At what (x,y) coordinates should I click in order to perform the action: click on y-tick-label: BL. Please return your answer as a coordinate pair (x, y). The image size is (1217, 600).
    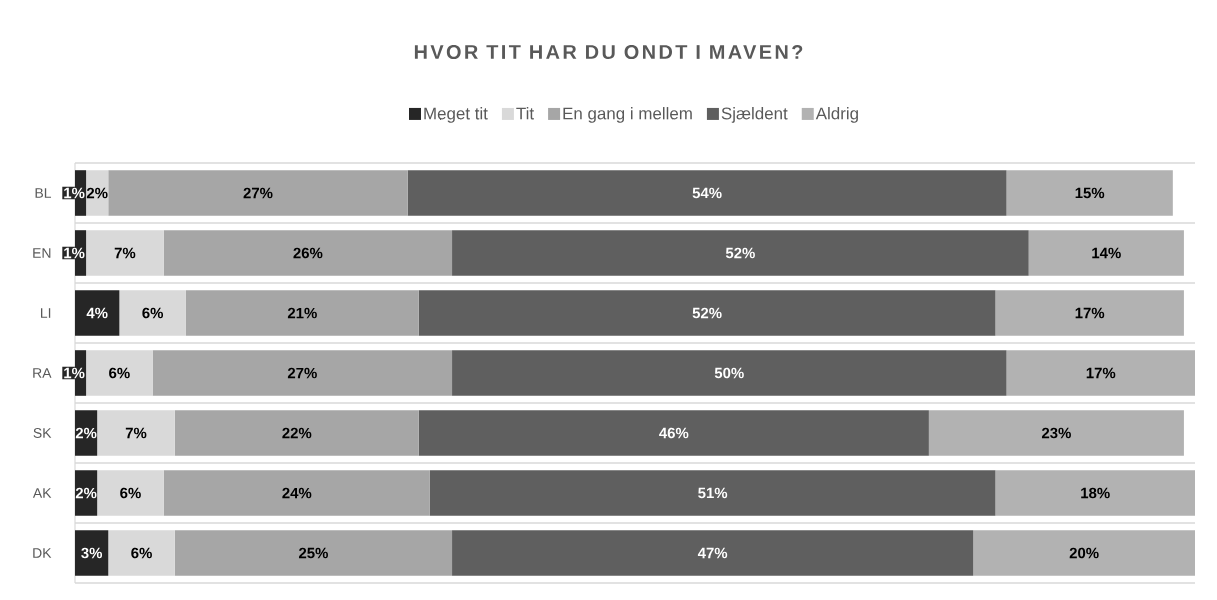
    Looking at the image, I should click on (43, 193).